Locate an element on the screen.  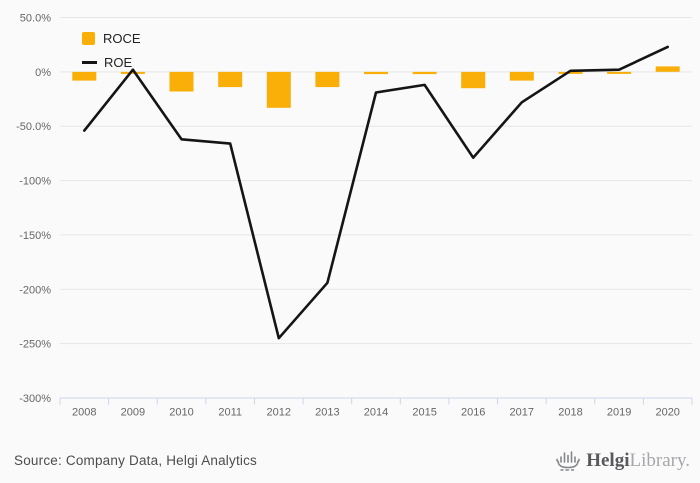
legend-label-roce: ROCE is located at coordinates (122, 38).